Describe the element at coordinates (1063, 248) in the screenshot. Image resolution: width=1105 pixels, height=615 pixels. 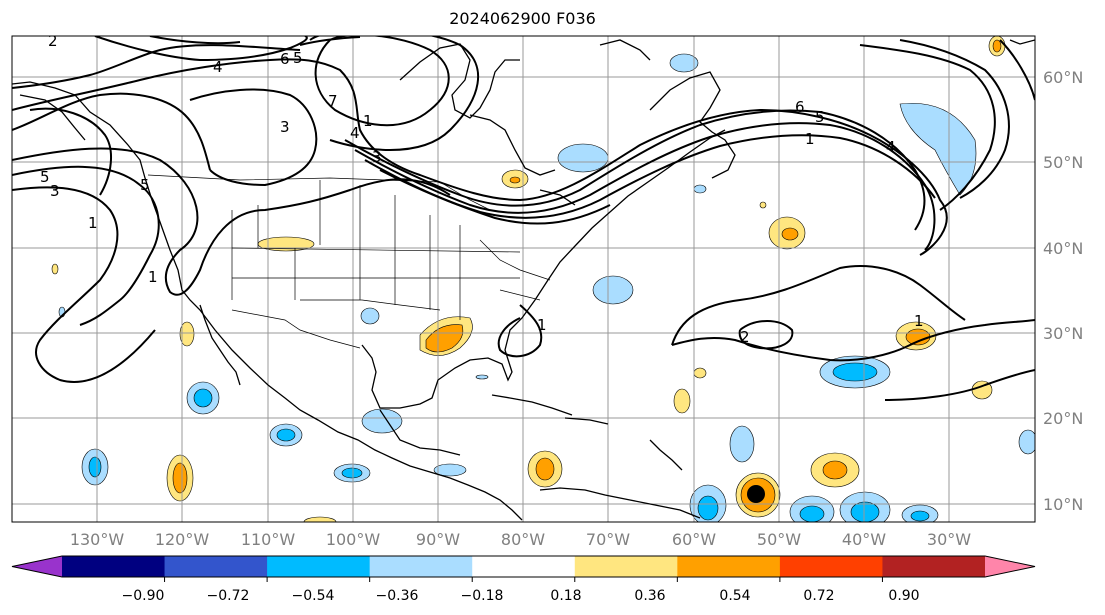
I see `svg-text: 40°N` at that location.